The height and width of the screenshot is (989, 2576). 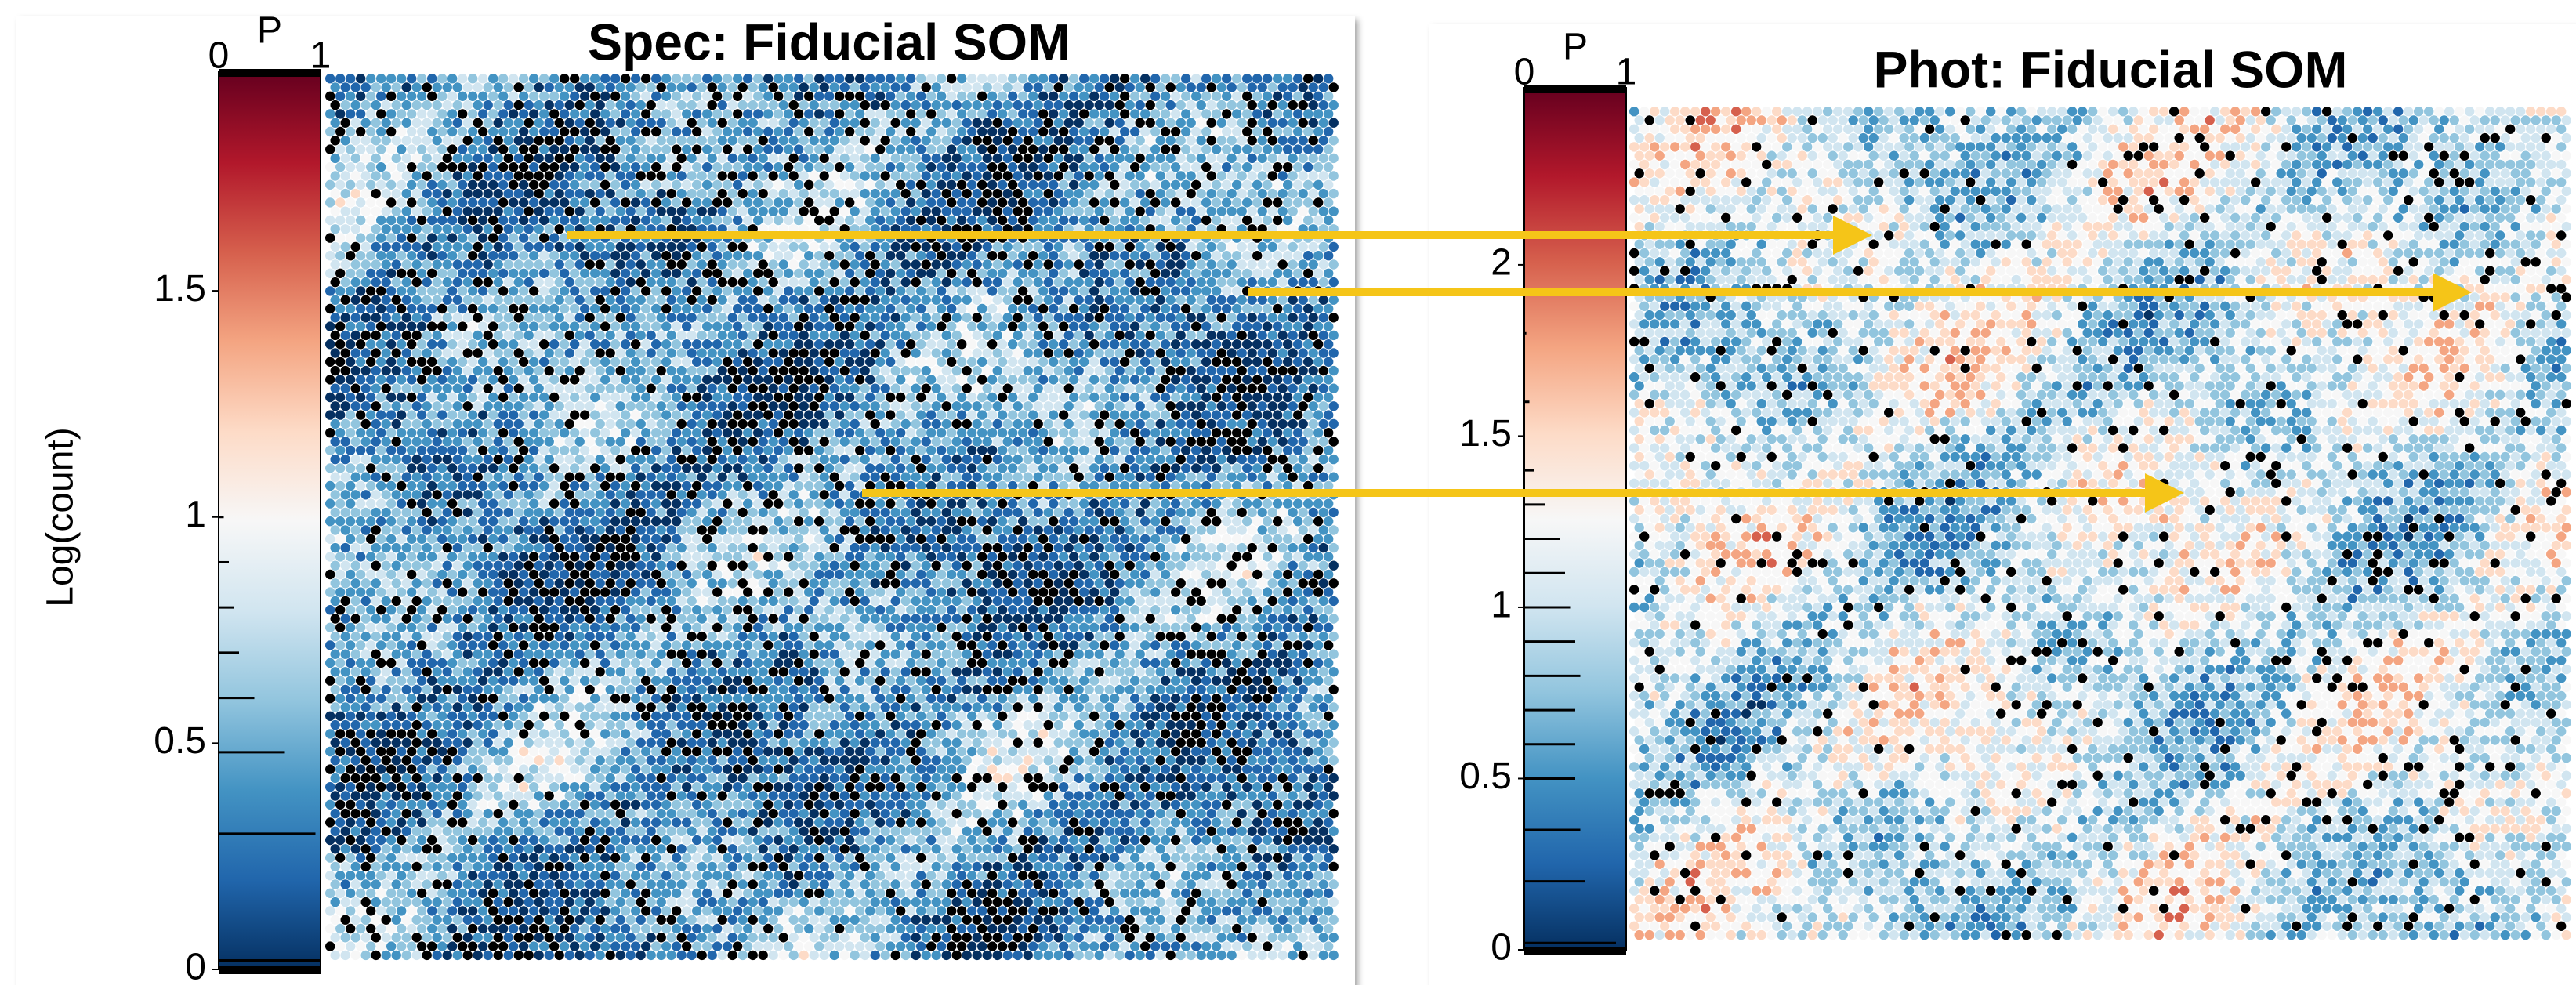 I want to click on chart-title: Phot: Fiducial SOM, so click(x=2111, y=69).